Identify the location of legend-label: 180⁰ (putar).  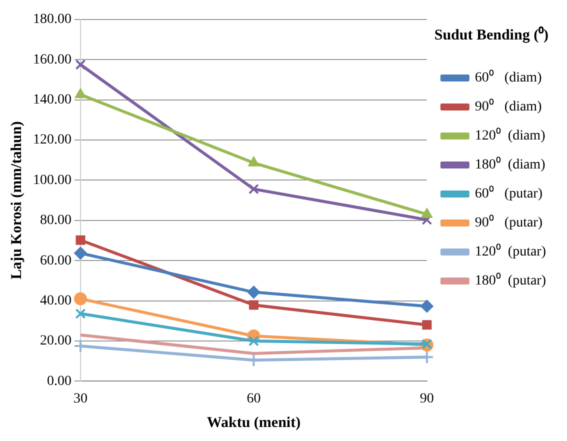
(510, 280).